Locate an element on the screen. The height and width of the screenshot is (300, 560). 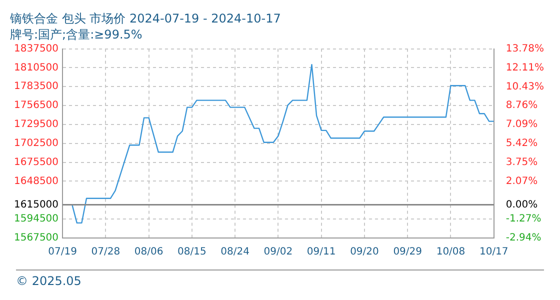
x-tick-label: 08/24 is located at coordinates (235, 252).